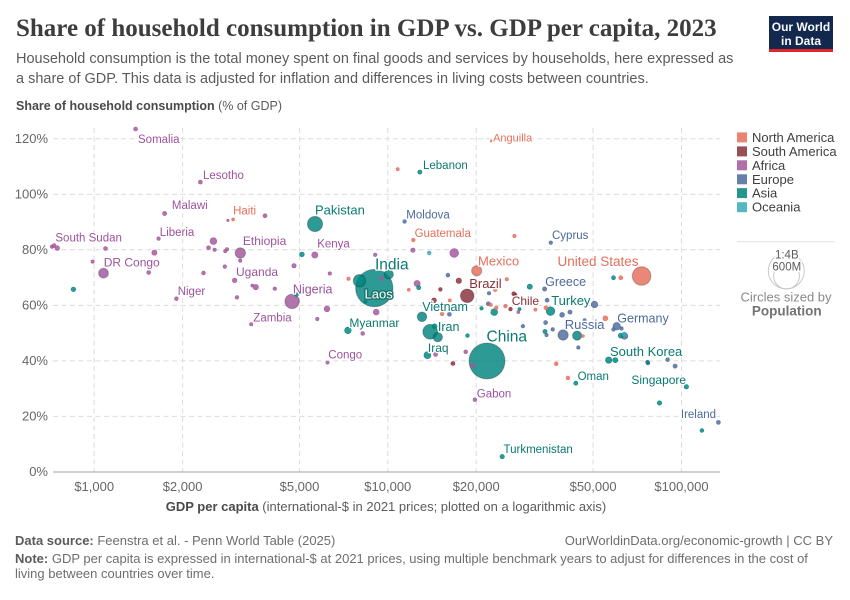 The height and width of the screenshot is (600, 850). I want to click on svg-text: South Sudan, so click(88, 238).